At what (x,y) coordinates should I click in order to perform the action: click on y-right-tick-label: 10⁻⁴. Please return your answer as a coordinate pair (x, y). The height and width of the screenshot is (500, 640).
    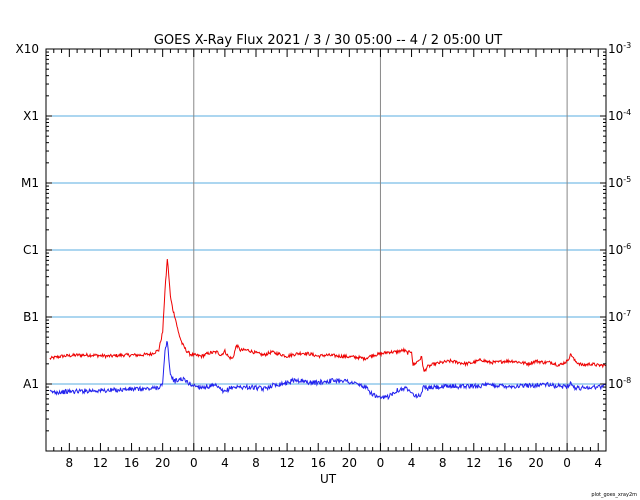
    Looking at the image, I should click on (619, 115).